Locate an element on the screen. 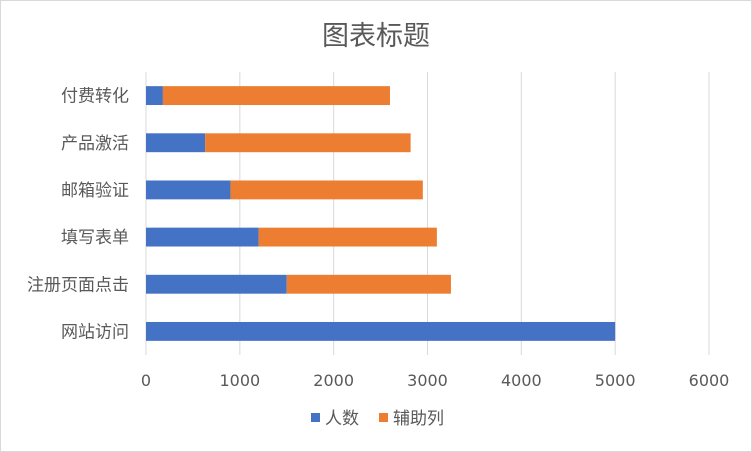 Image resolution: width=752 pixels, height=452 pixels. x-tick-label: 5000 is located at coordinates (615, 380).